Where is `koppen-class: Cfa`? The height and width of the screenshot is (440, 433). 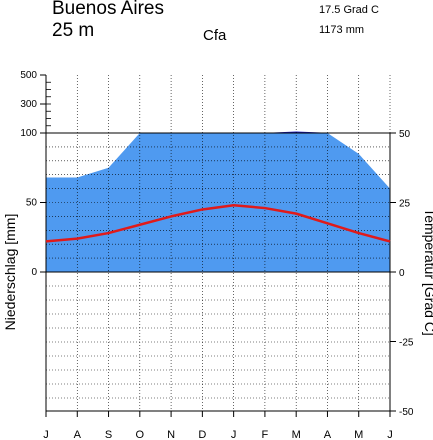
koppen-class: Cfa is located at coordinates (215, 35).